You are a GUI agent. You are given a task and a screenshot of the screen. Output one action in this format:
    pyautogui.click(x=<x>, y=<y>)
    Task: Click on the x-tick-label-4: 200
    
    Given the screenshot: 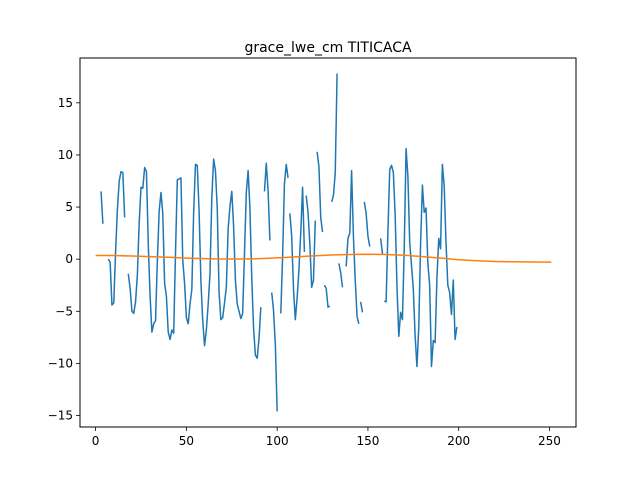 What is the action you would take?
    pyautogui.click(x=458, y=441)
    